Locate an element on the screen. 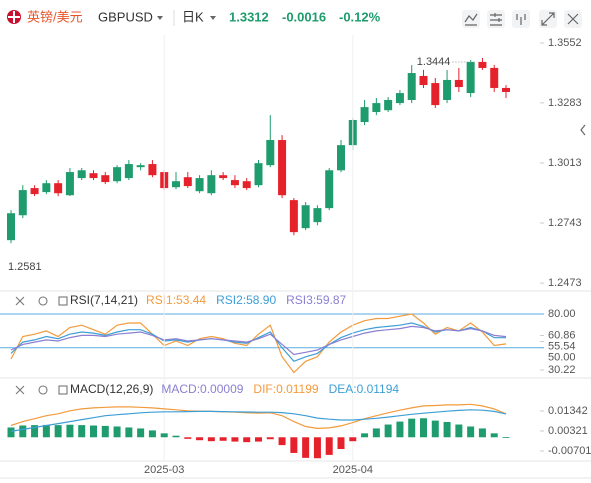 The image size is (591, 483). indicator-title: RSI(7,14,21) is located at coordinates (104, 300).